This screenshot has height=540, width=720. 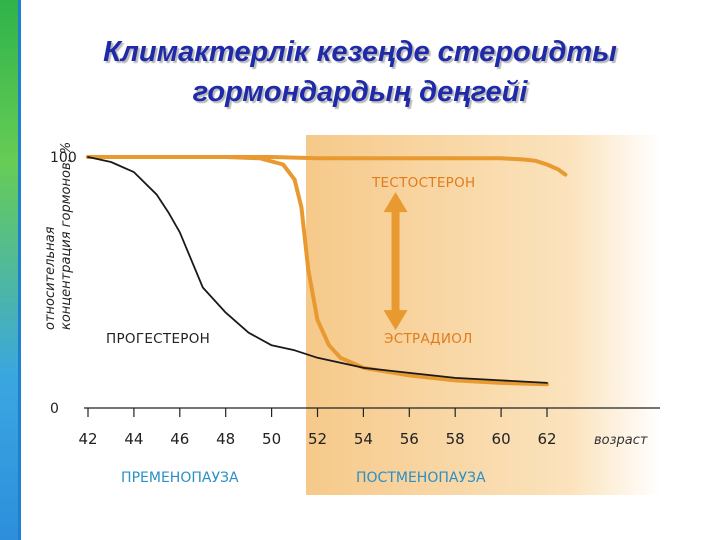 I want to click on y-axis-label: относительнаяконцентрация гормонов, %, so click(x=58, y=236).